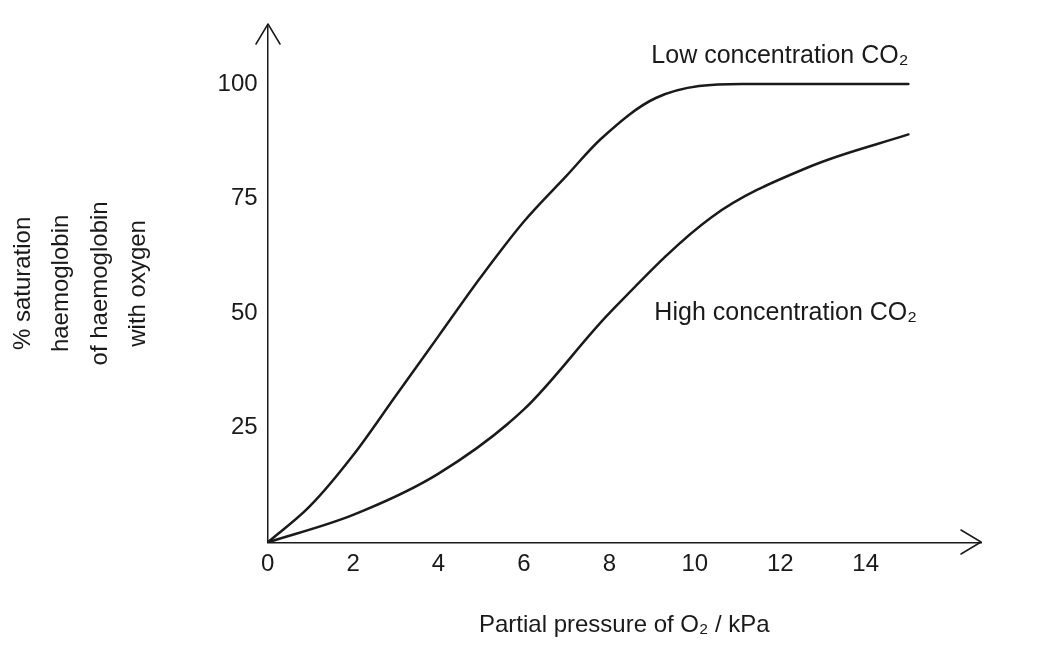 The width and height of the screenshot is (1047, 652). What do you see at coordinates (609, 563) in the screenshot?
I see `x-tick-label: 8` at bounding box center [609, 563].